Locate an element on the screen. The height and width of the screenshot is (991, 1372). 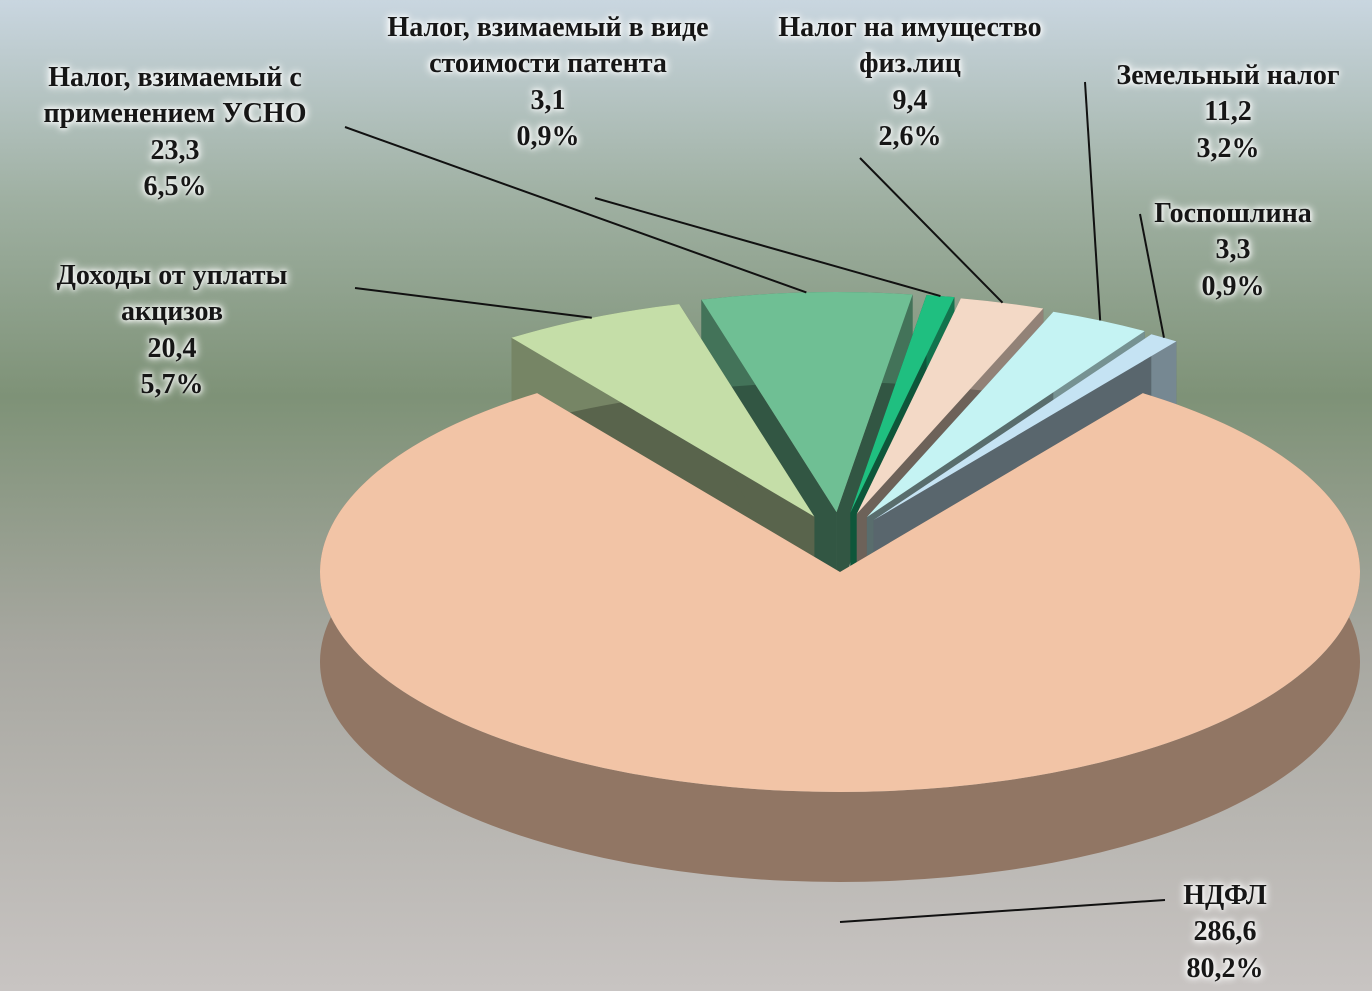
label-text: 20,4 is located at coordinates (172, 348).